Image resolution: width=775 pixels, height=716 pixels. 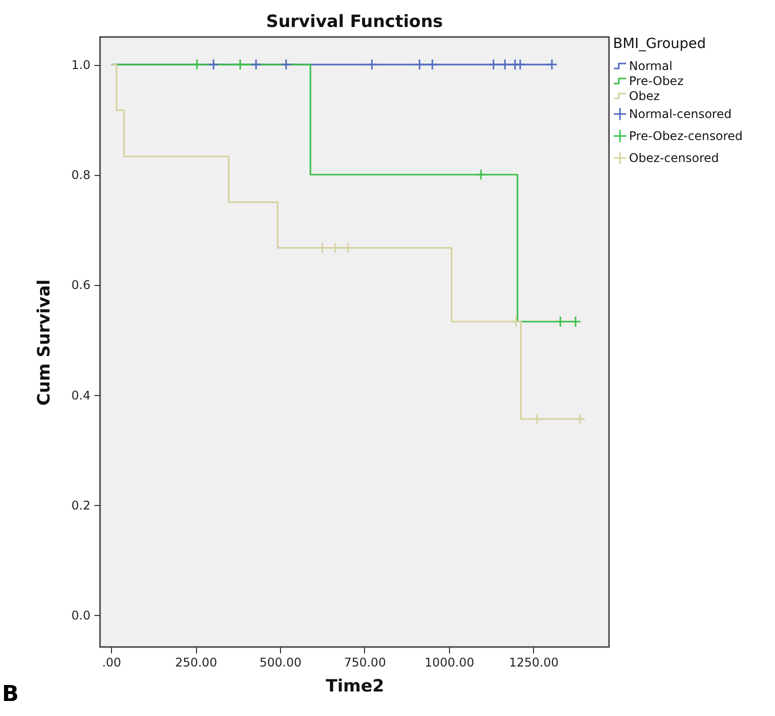 What do you see at coordinates (674, 158) in the screenshot?
I see `legend-label: Obez-censored` at bounding box center [674, 158].